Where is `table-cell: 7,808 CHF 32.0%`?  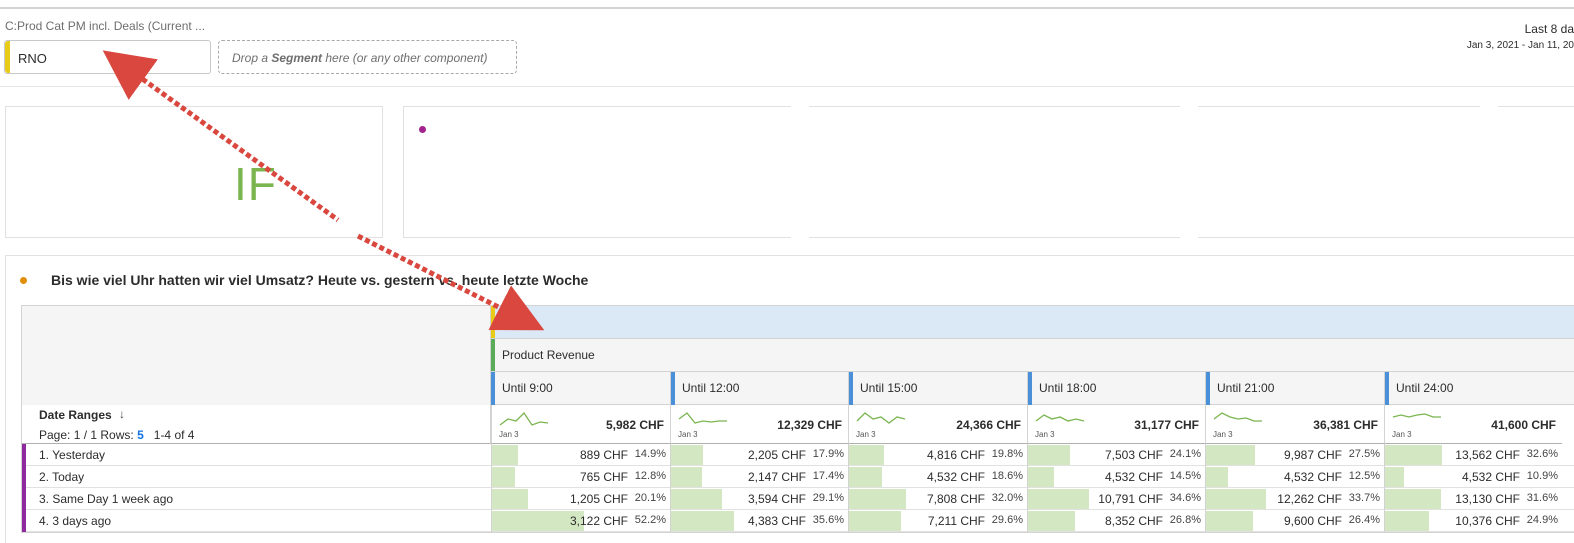 table-cell: 7,808 CHF 32.0% is located at coordinates (937, 499).